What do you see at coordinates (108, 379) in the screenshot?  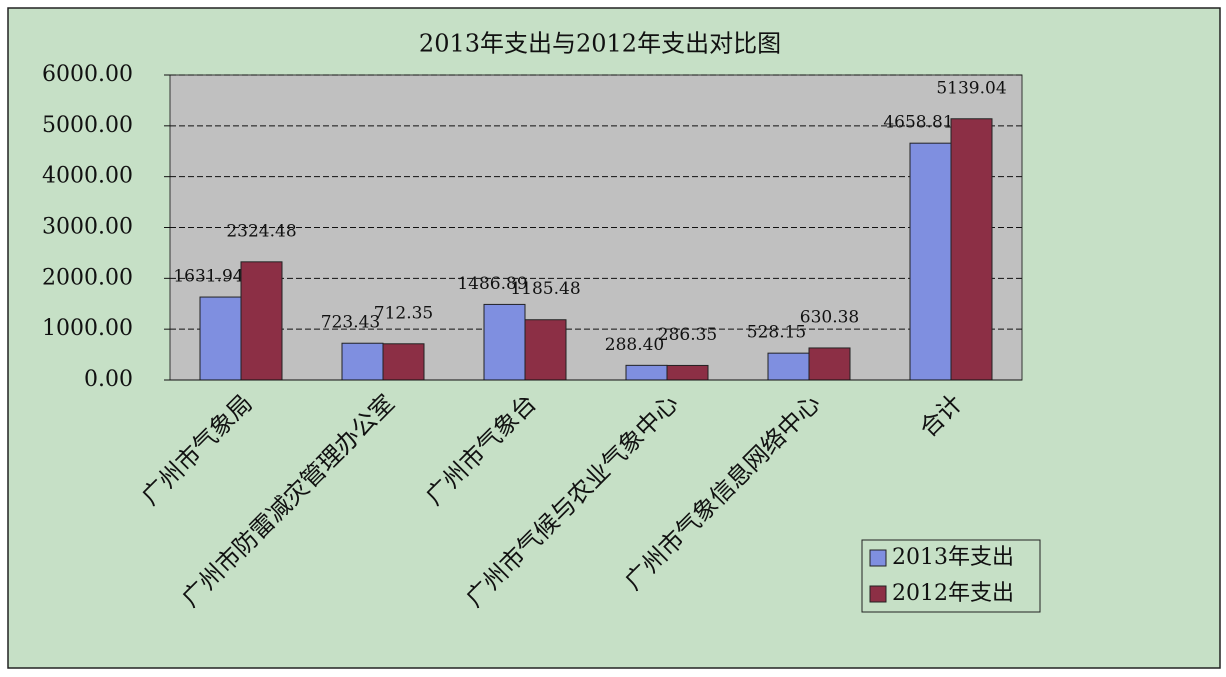 I see `y-tick-label: 0.00` at bounding box center [108, 379].